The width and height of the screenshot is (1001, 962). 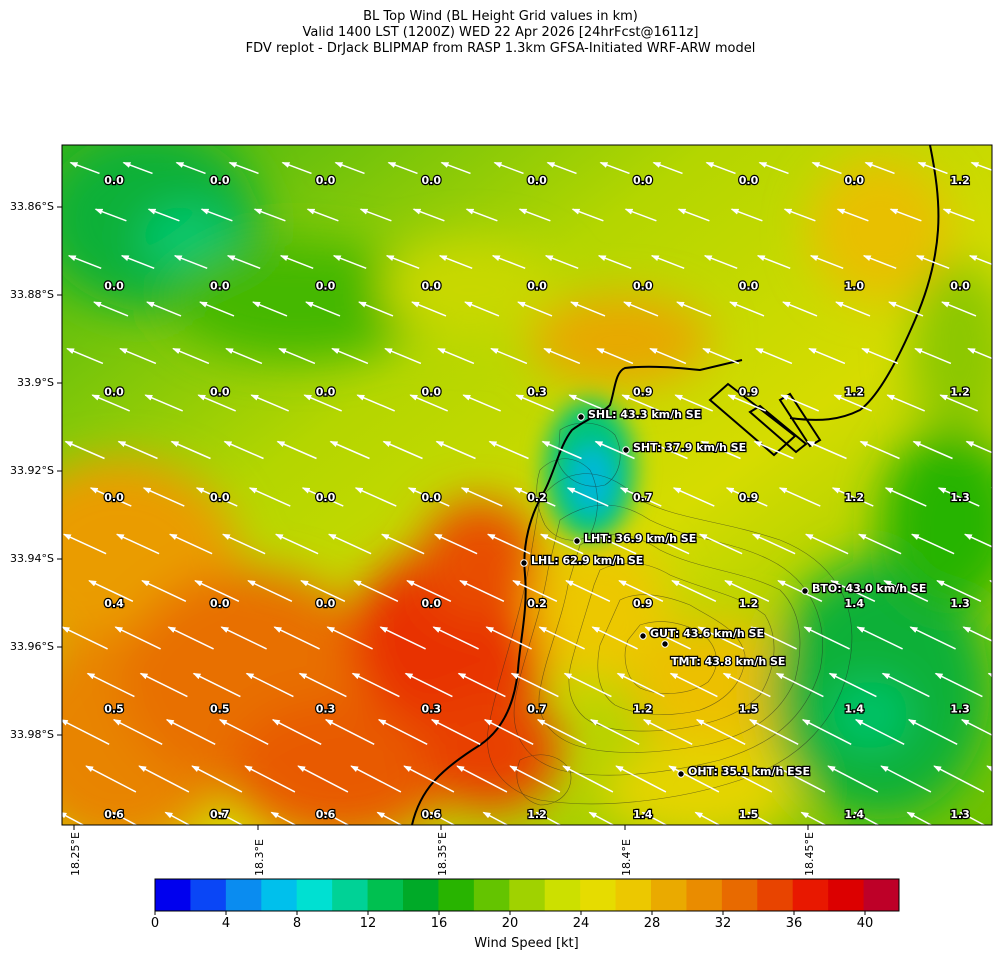 What do you see at coordinates (32, 558) in the screenshot?
I see `lat-label: 33.94°S` at bounding box center [32, 558].